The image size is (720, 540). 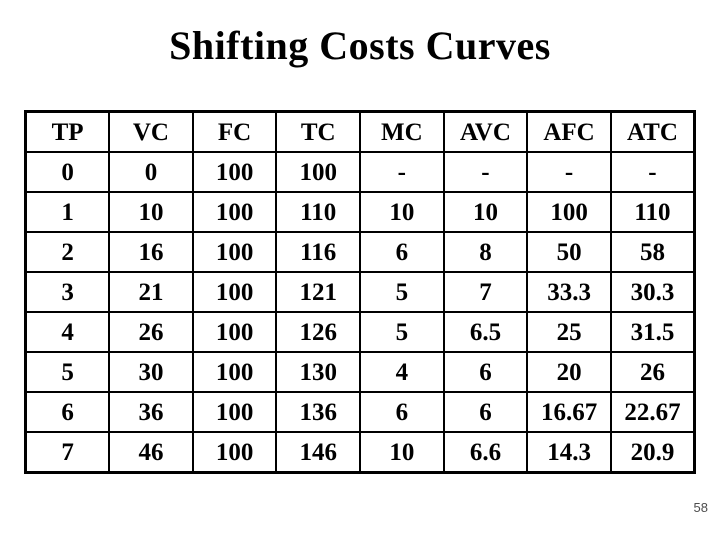 What do you see at coordinates (569, 372) in the screenshot?
I see `table-cell: 20` at bounding box center [569, 372].